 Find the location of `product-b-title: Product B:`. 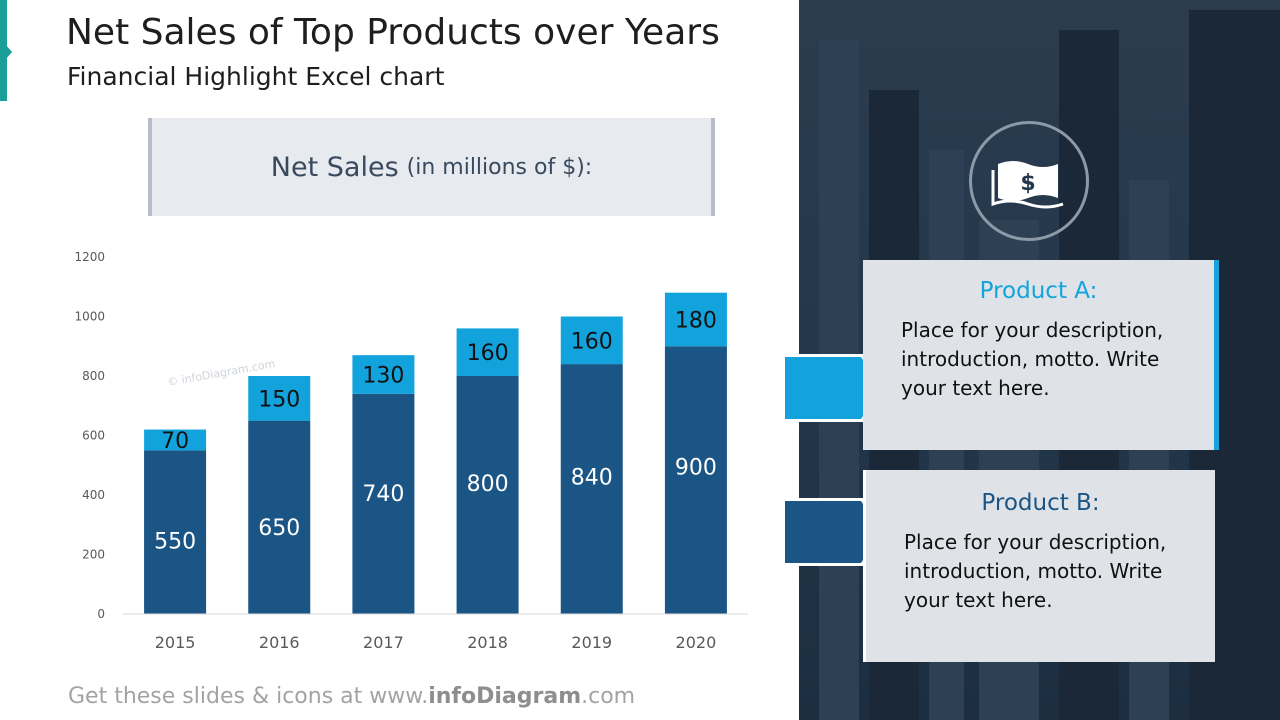

product-b-title: Product B: is located at coordinates (1040, 503).